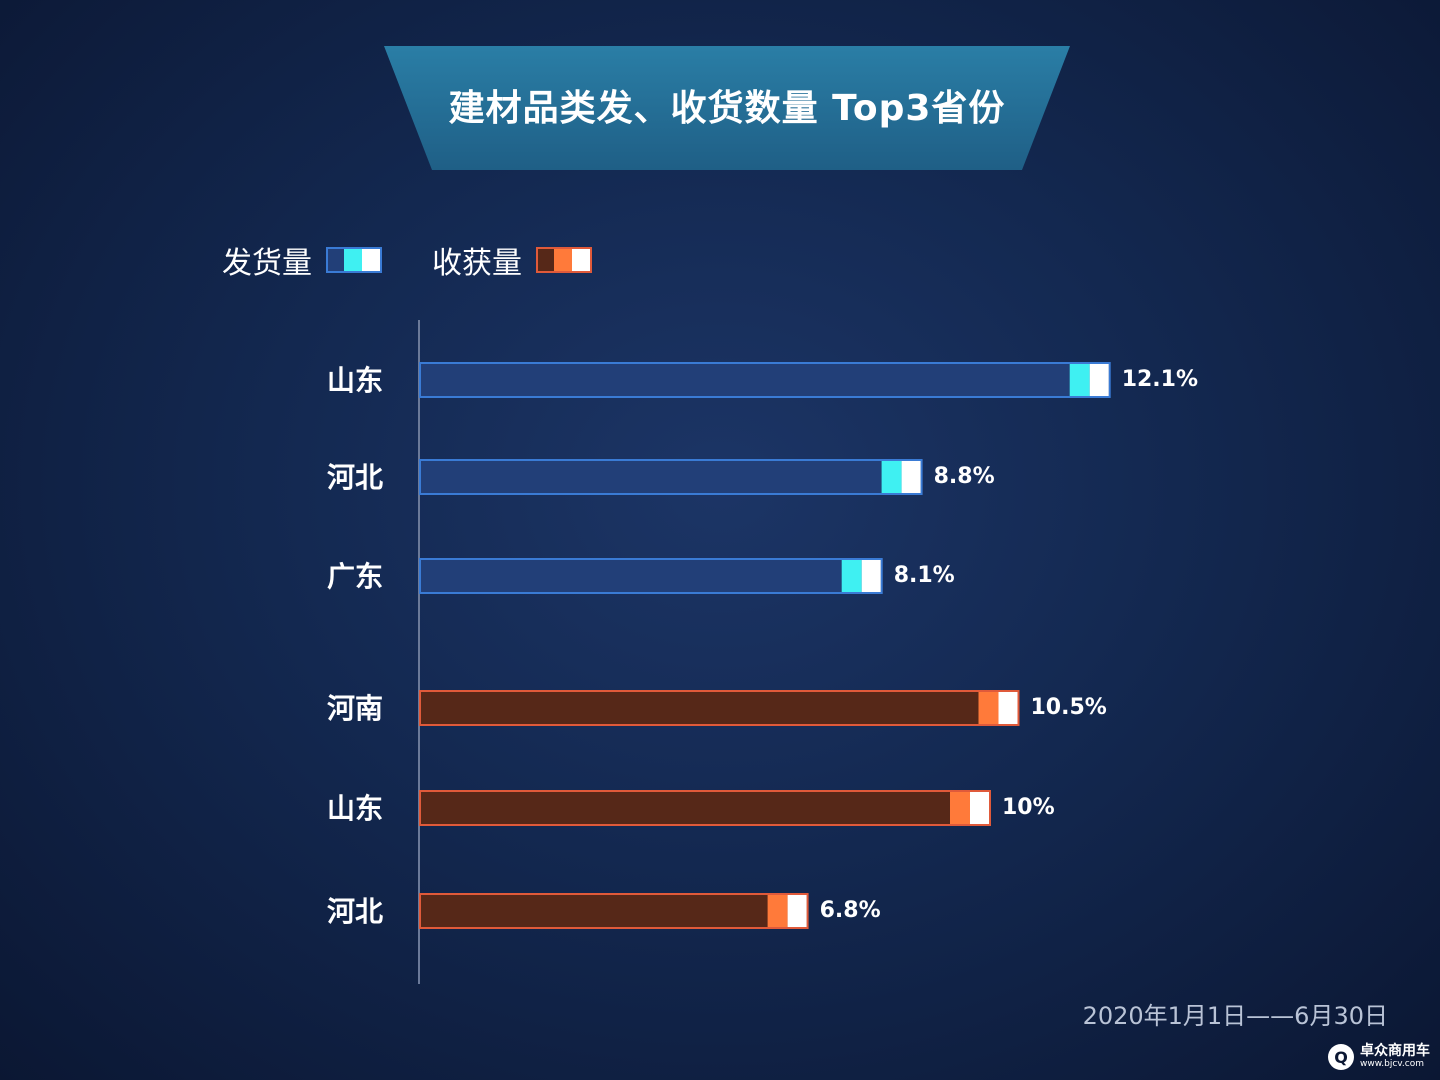 The image size is (1440, 1080). I want to click on data-label: 8.1%, so click(924, 575).